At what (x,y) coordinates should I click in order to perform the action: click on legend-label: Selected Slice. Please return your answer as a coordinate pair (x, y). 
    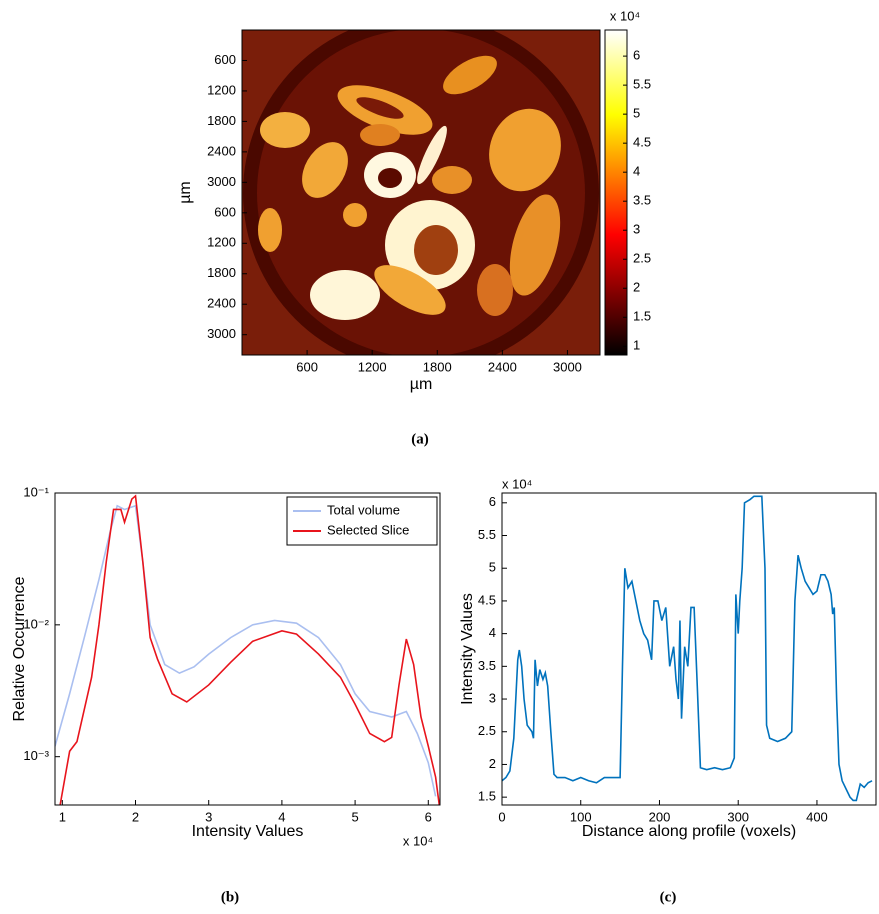
    Looking at the image, I should click on (368, 529).